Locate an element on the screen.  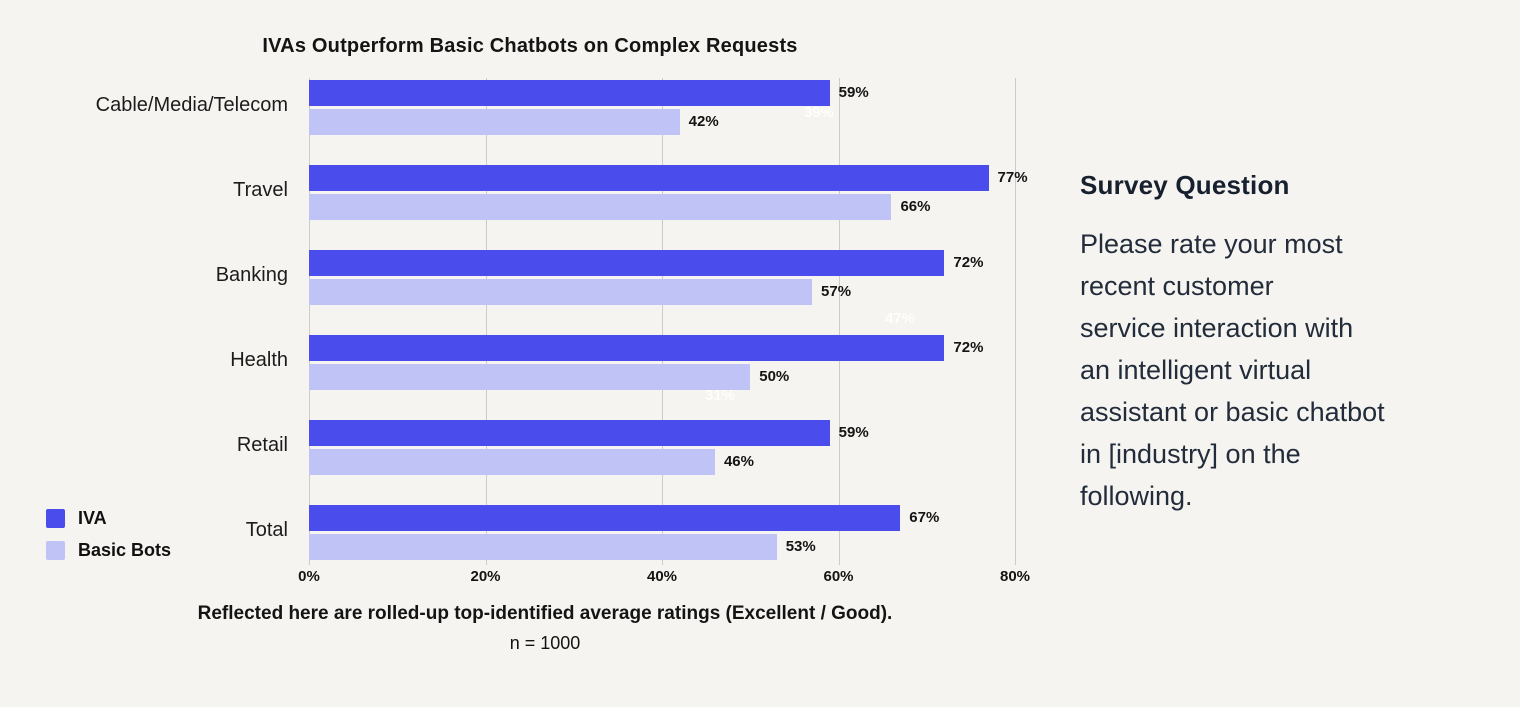
x-tick-label: 60% is located at coordinates (838, 576).